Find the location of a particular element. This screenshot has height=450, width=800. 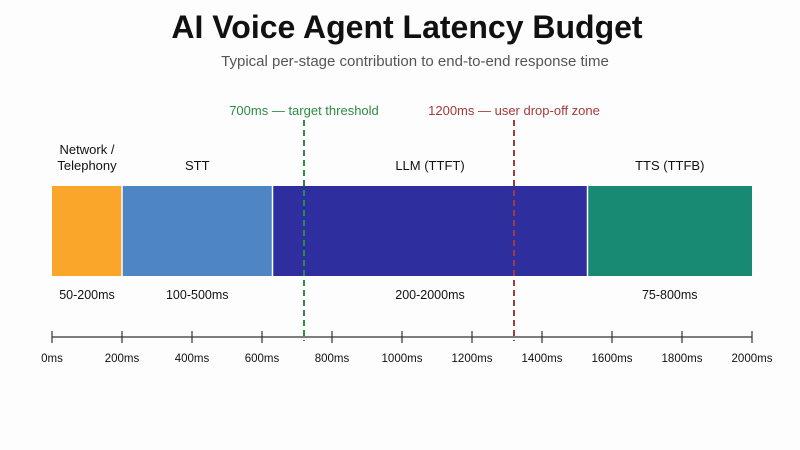

range-label-llm-ttft: 200-2000ms is located at coordinates (430, 295).